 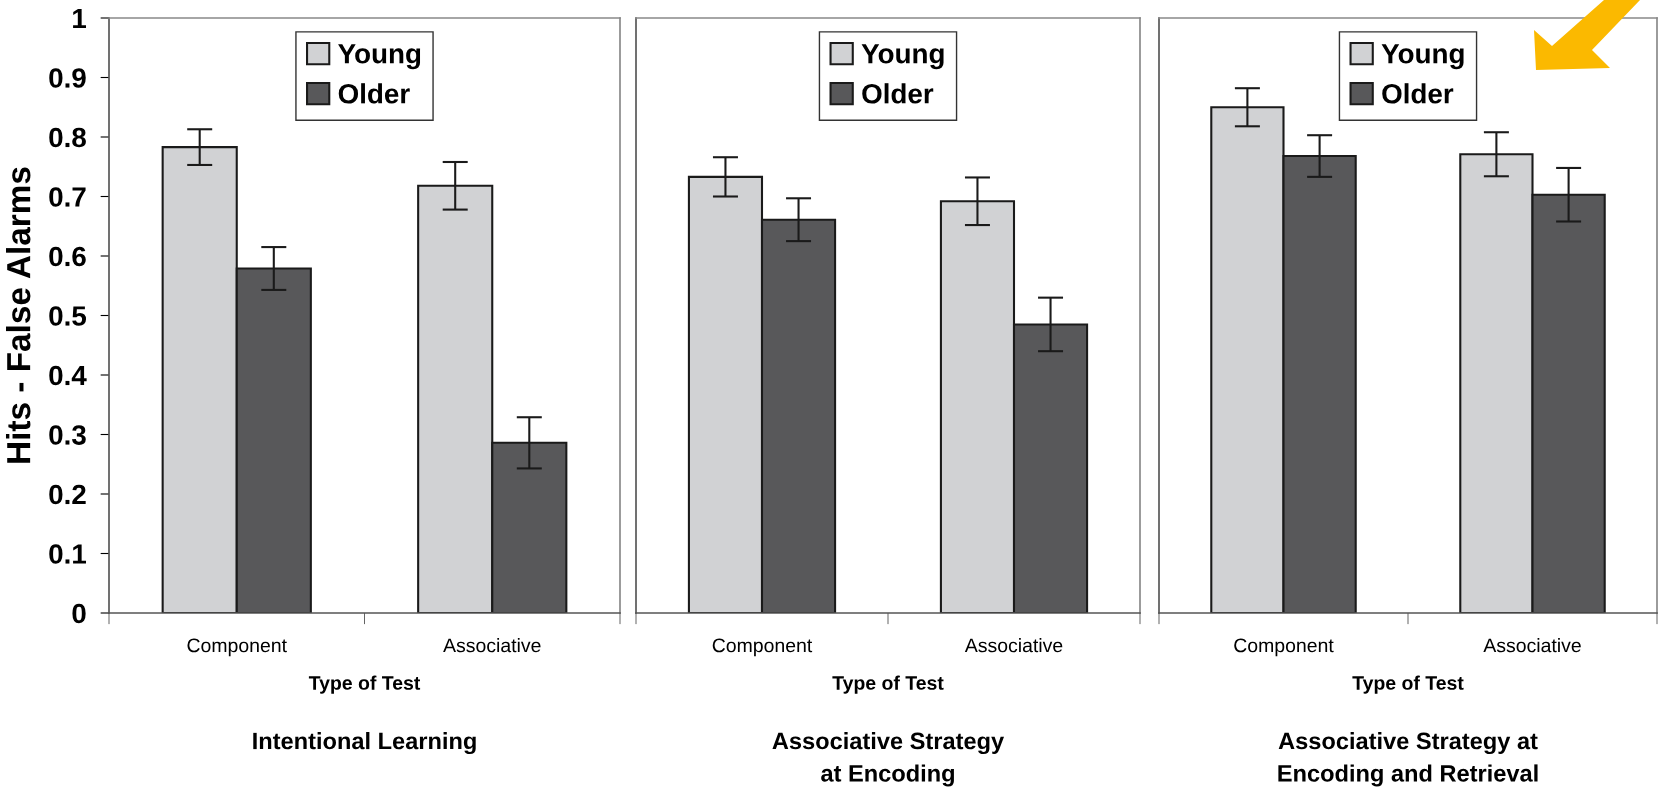 I want to click on y-tick-label: 0.5, so click(x=68, y=316).